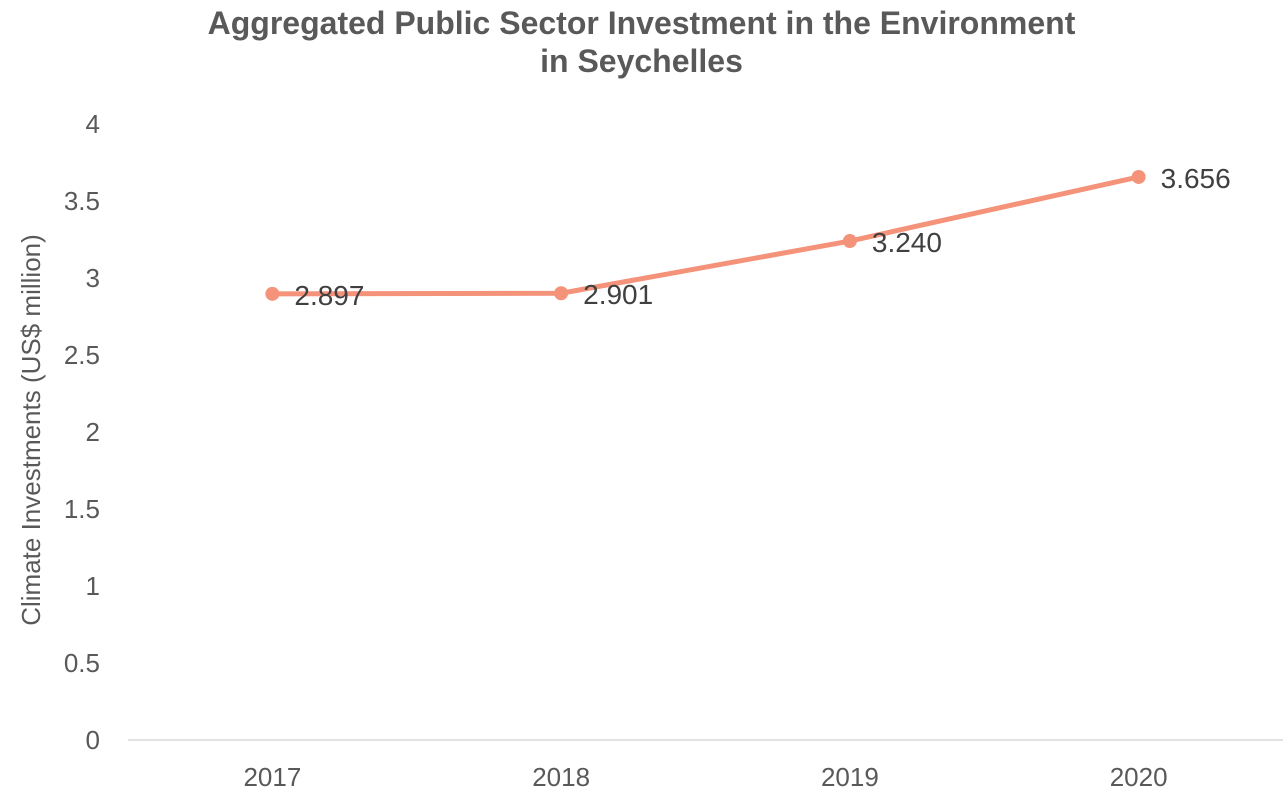 The image size is (1283, 792). What do you see at coordinates (82, 663) in the screenshot?
I see `y-tick-label: 0.5` at bounding box center [82, 663].